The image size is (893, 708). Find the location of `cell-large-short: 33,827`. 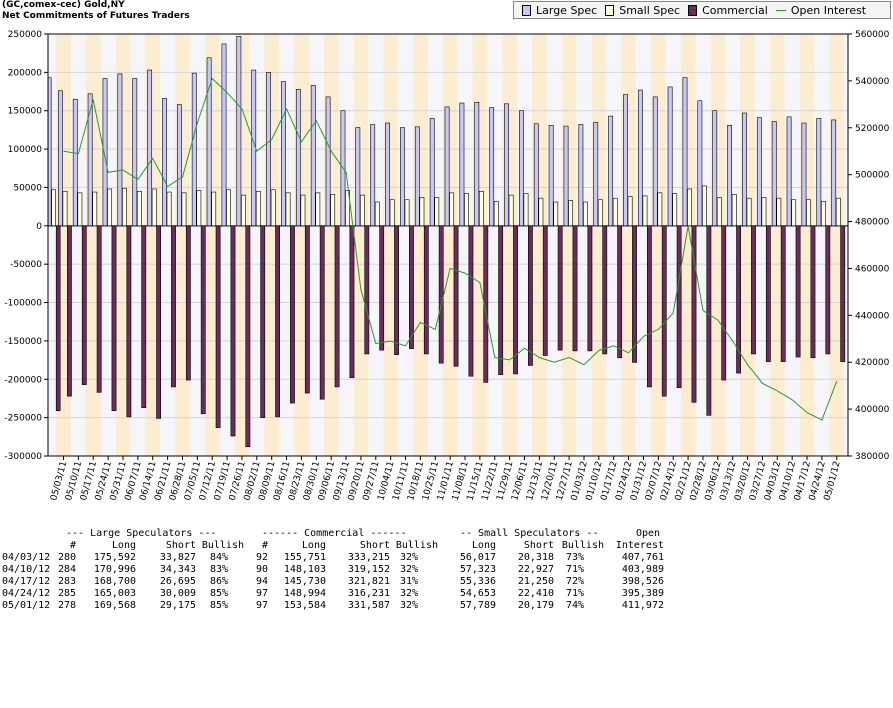

cell-large-short: 33,827 is located at coordinates (177, 557).